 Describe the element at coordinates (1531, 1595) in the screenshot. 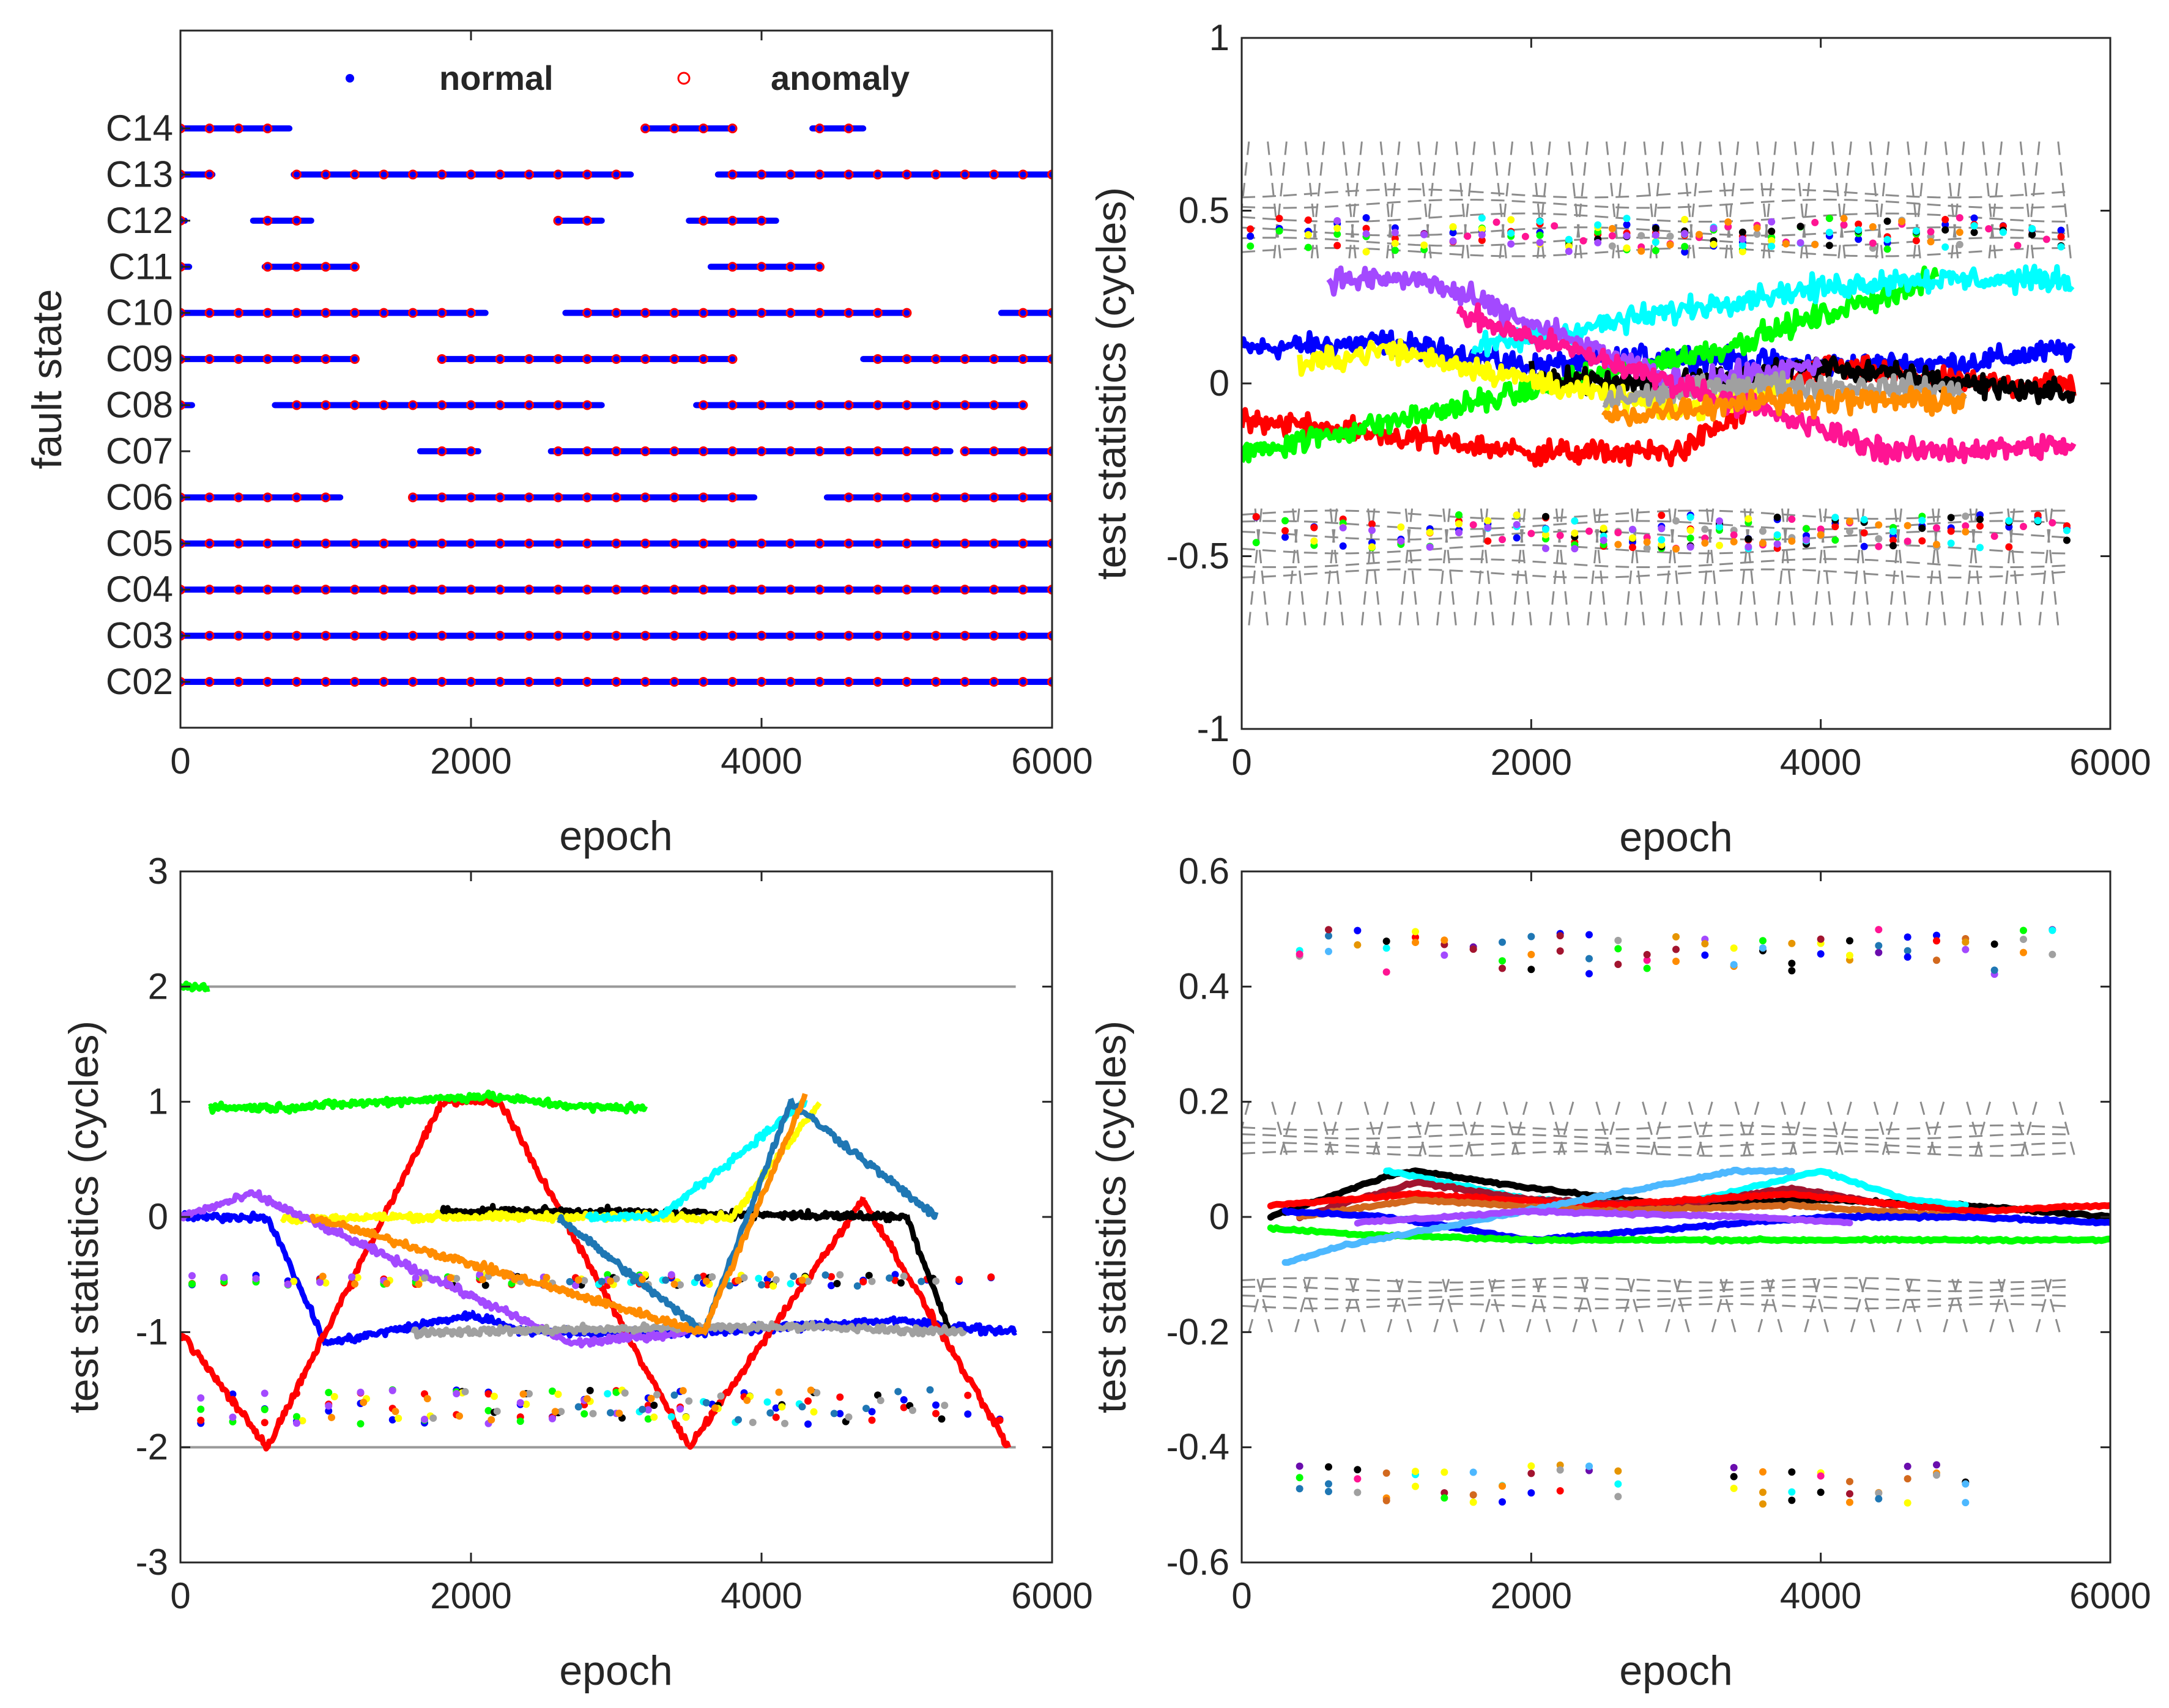

I see `x-tick-label: 2000` at that location.